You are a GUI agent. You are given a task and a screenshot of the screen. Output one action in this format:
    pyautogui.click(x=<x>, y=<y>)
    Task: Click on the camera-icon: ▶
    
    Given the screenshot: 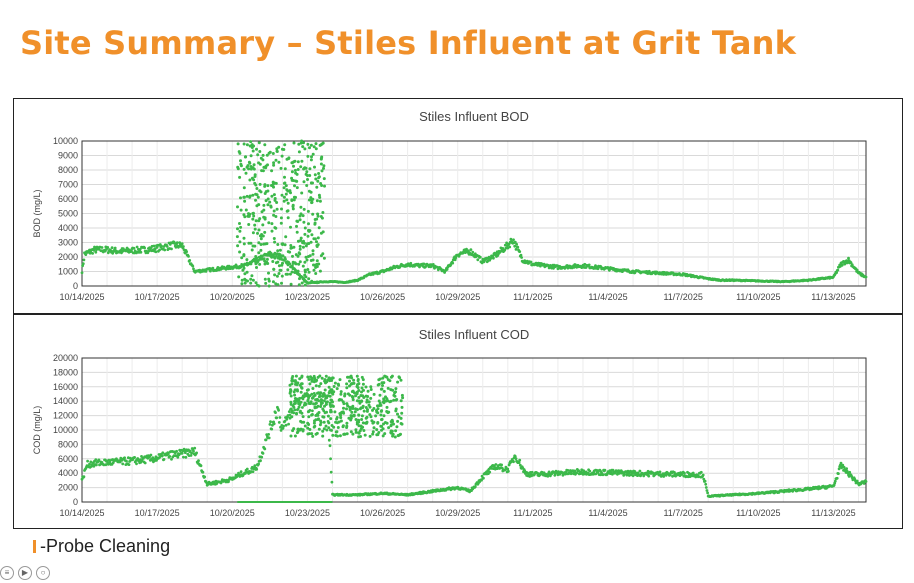 What is the action you would take?
    pyautogui.click(x=25, y=573)
    